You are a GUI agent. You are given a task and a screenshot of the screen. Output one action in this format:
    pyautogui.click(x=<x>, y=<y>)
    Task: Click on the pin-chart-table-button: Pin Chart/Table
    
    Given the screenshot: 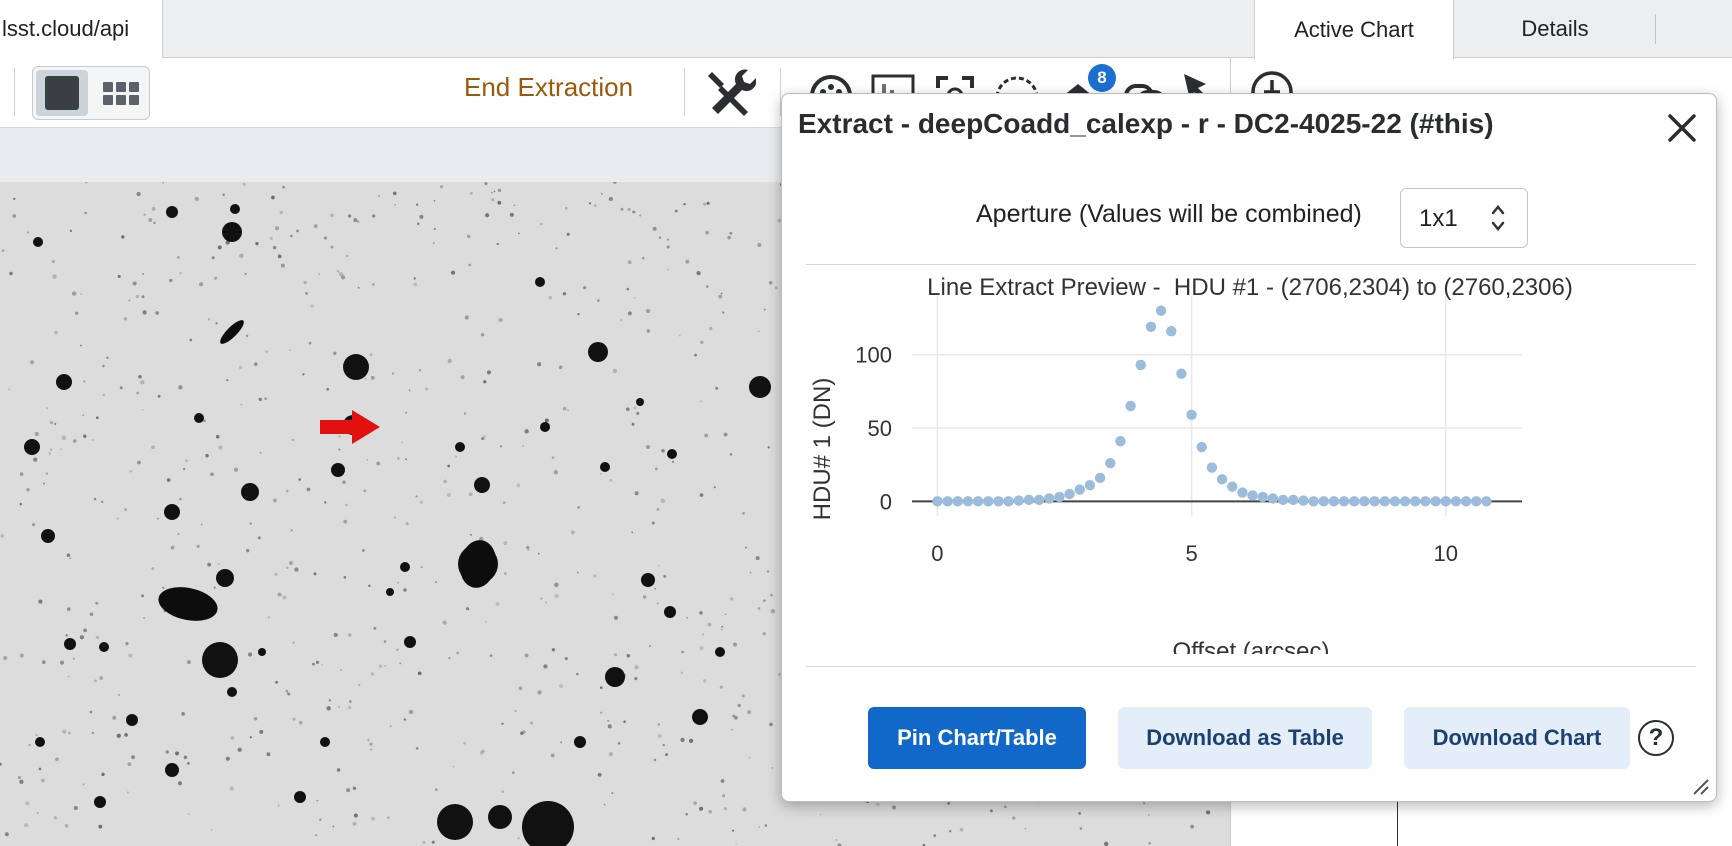 What is the action you would take?
    pyautogui.click(x=977, y=738)
    